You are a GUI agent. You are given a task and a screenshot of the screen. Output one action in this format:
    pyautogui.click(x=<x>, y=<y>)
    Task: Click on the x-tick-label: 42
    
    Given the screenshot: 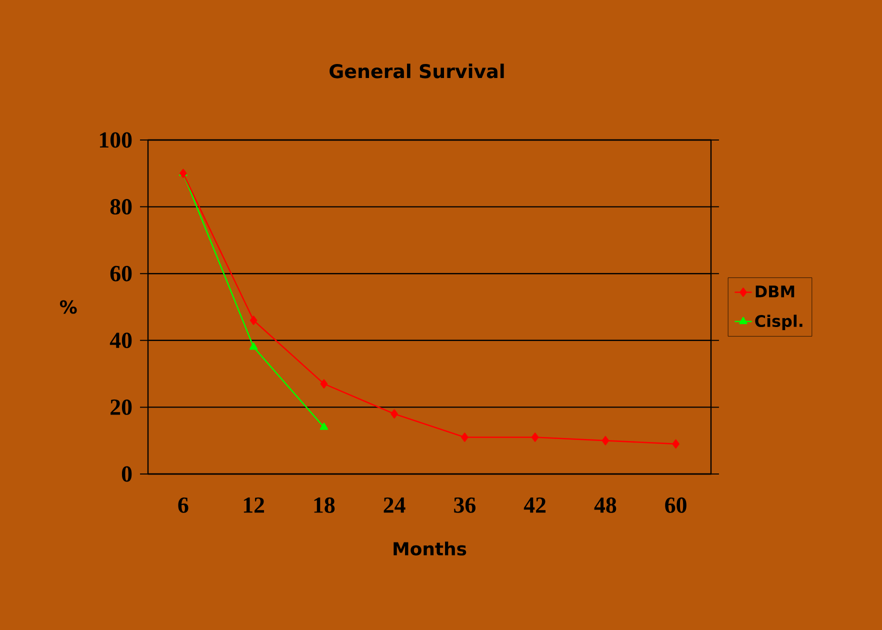 What is the action you would take?
    pyautogui.click(x=535, y=505)
    